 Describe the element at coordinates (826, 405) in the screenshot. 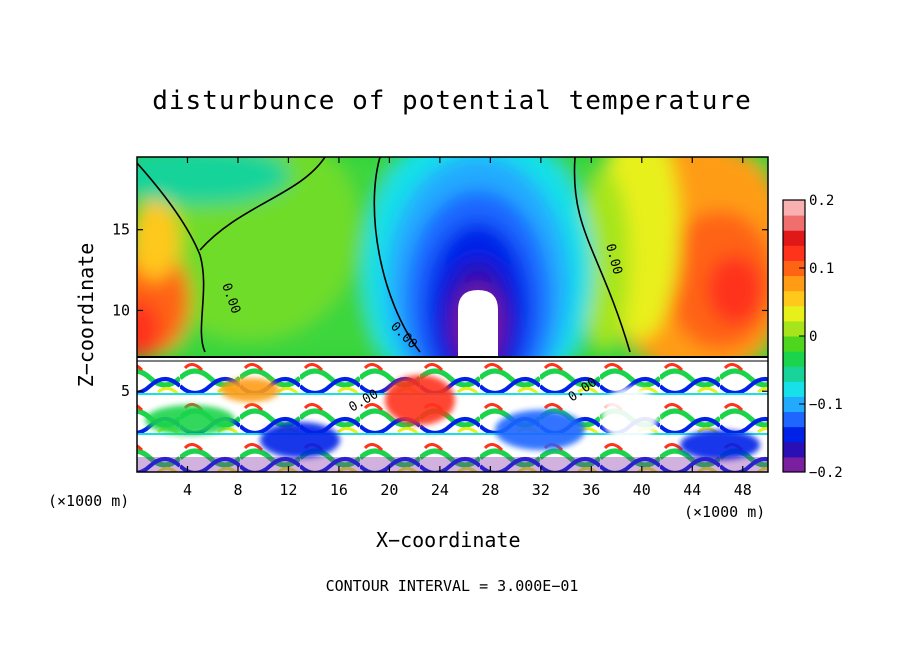

I see `colorbar-tick-label: −0.1` at that location.